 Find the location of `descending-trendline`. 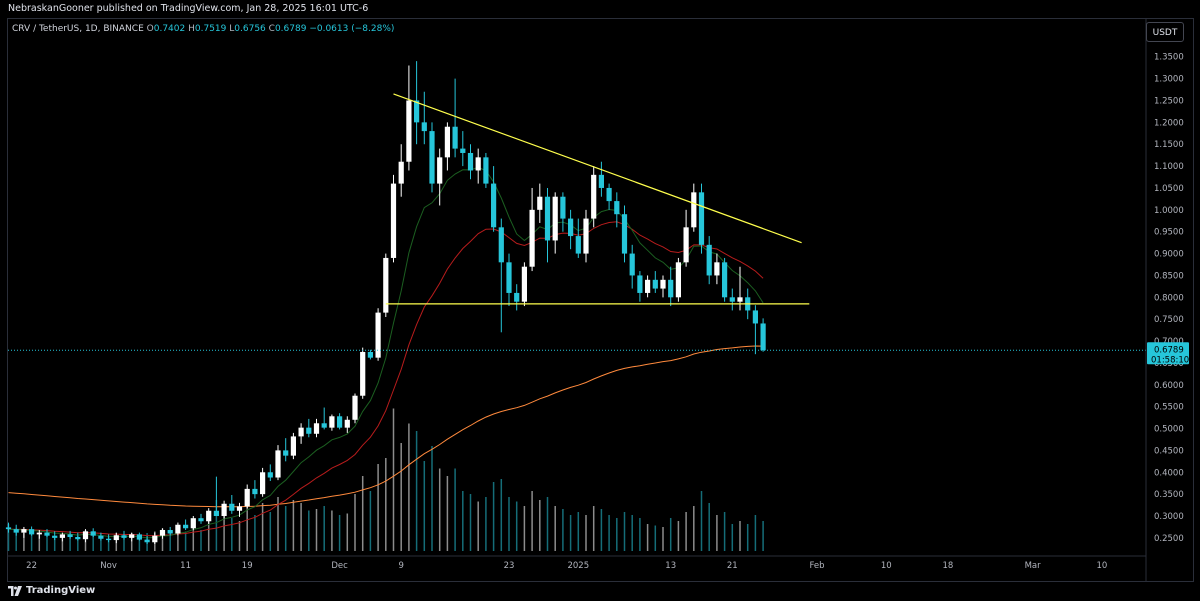

descending-trendline is located at coordinates (597, 168).